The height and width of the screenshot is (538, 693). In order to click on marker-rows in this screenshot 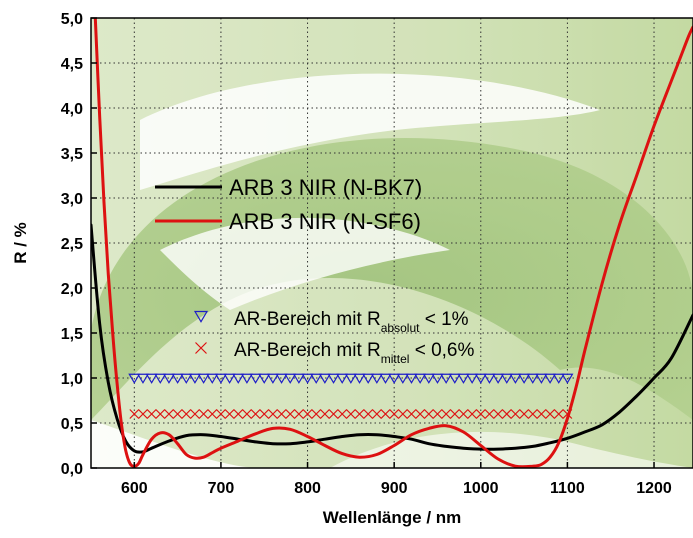, I will do `click(351, 396)`.